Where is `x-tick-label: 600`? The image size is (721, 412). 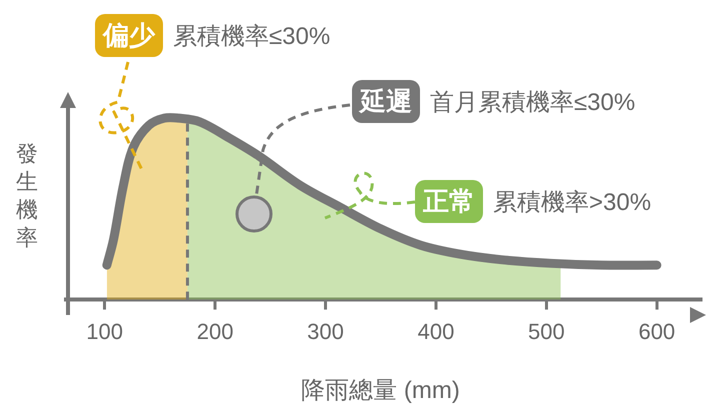
x-tick-label: 600 is located at coordinates (657, 331).